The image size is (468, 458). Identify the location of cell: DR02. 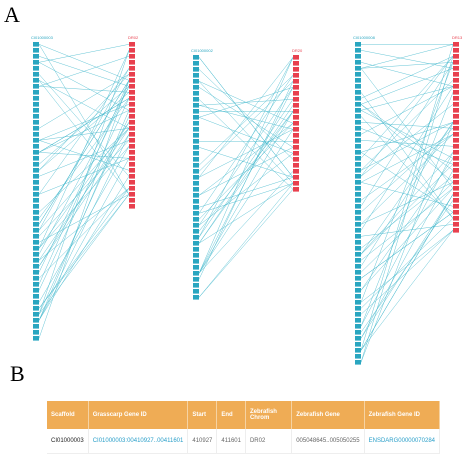
(269, 441).